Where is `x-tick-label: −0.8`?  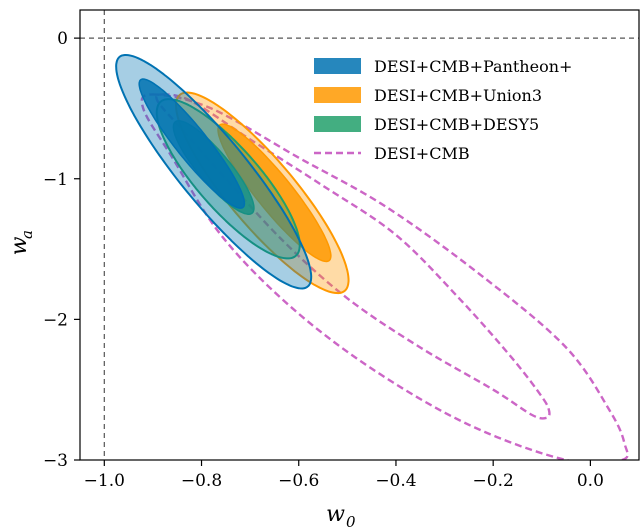
x-tick-label: −0.8 is located at coordinates (201, 481).